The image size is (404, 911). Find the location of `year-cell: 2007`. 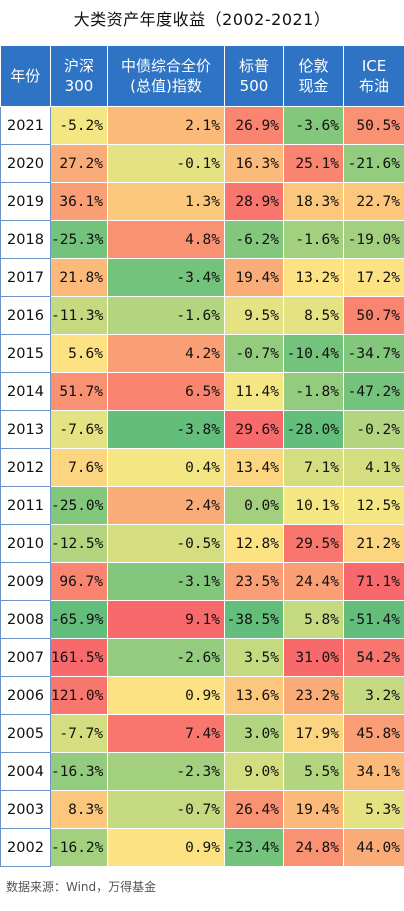

year-cell: 2007 is located at coordinates (25, 657).